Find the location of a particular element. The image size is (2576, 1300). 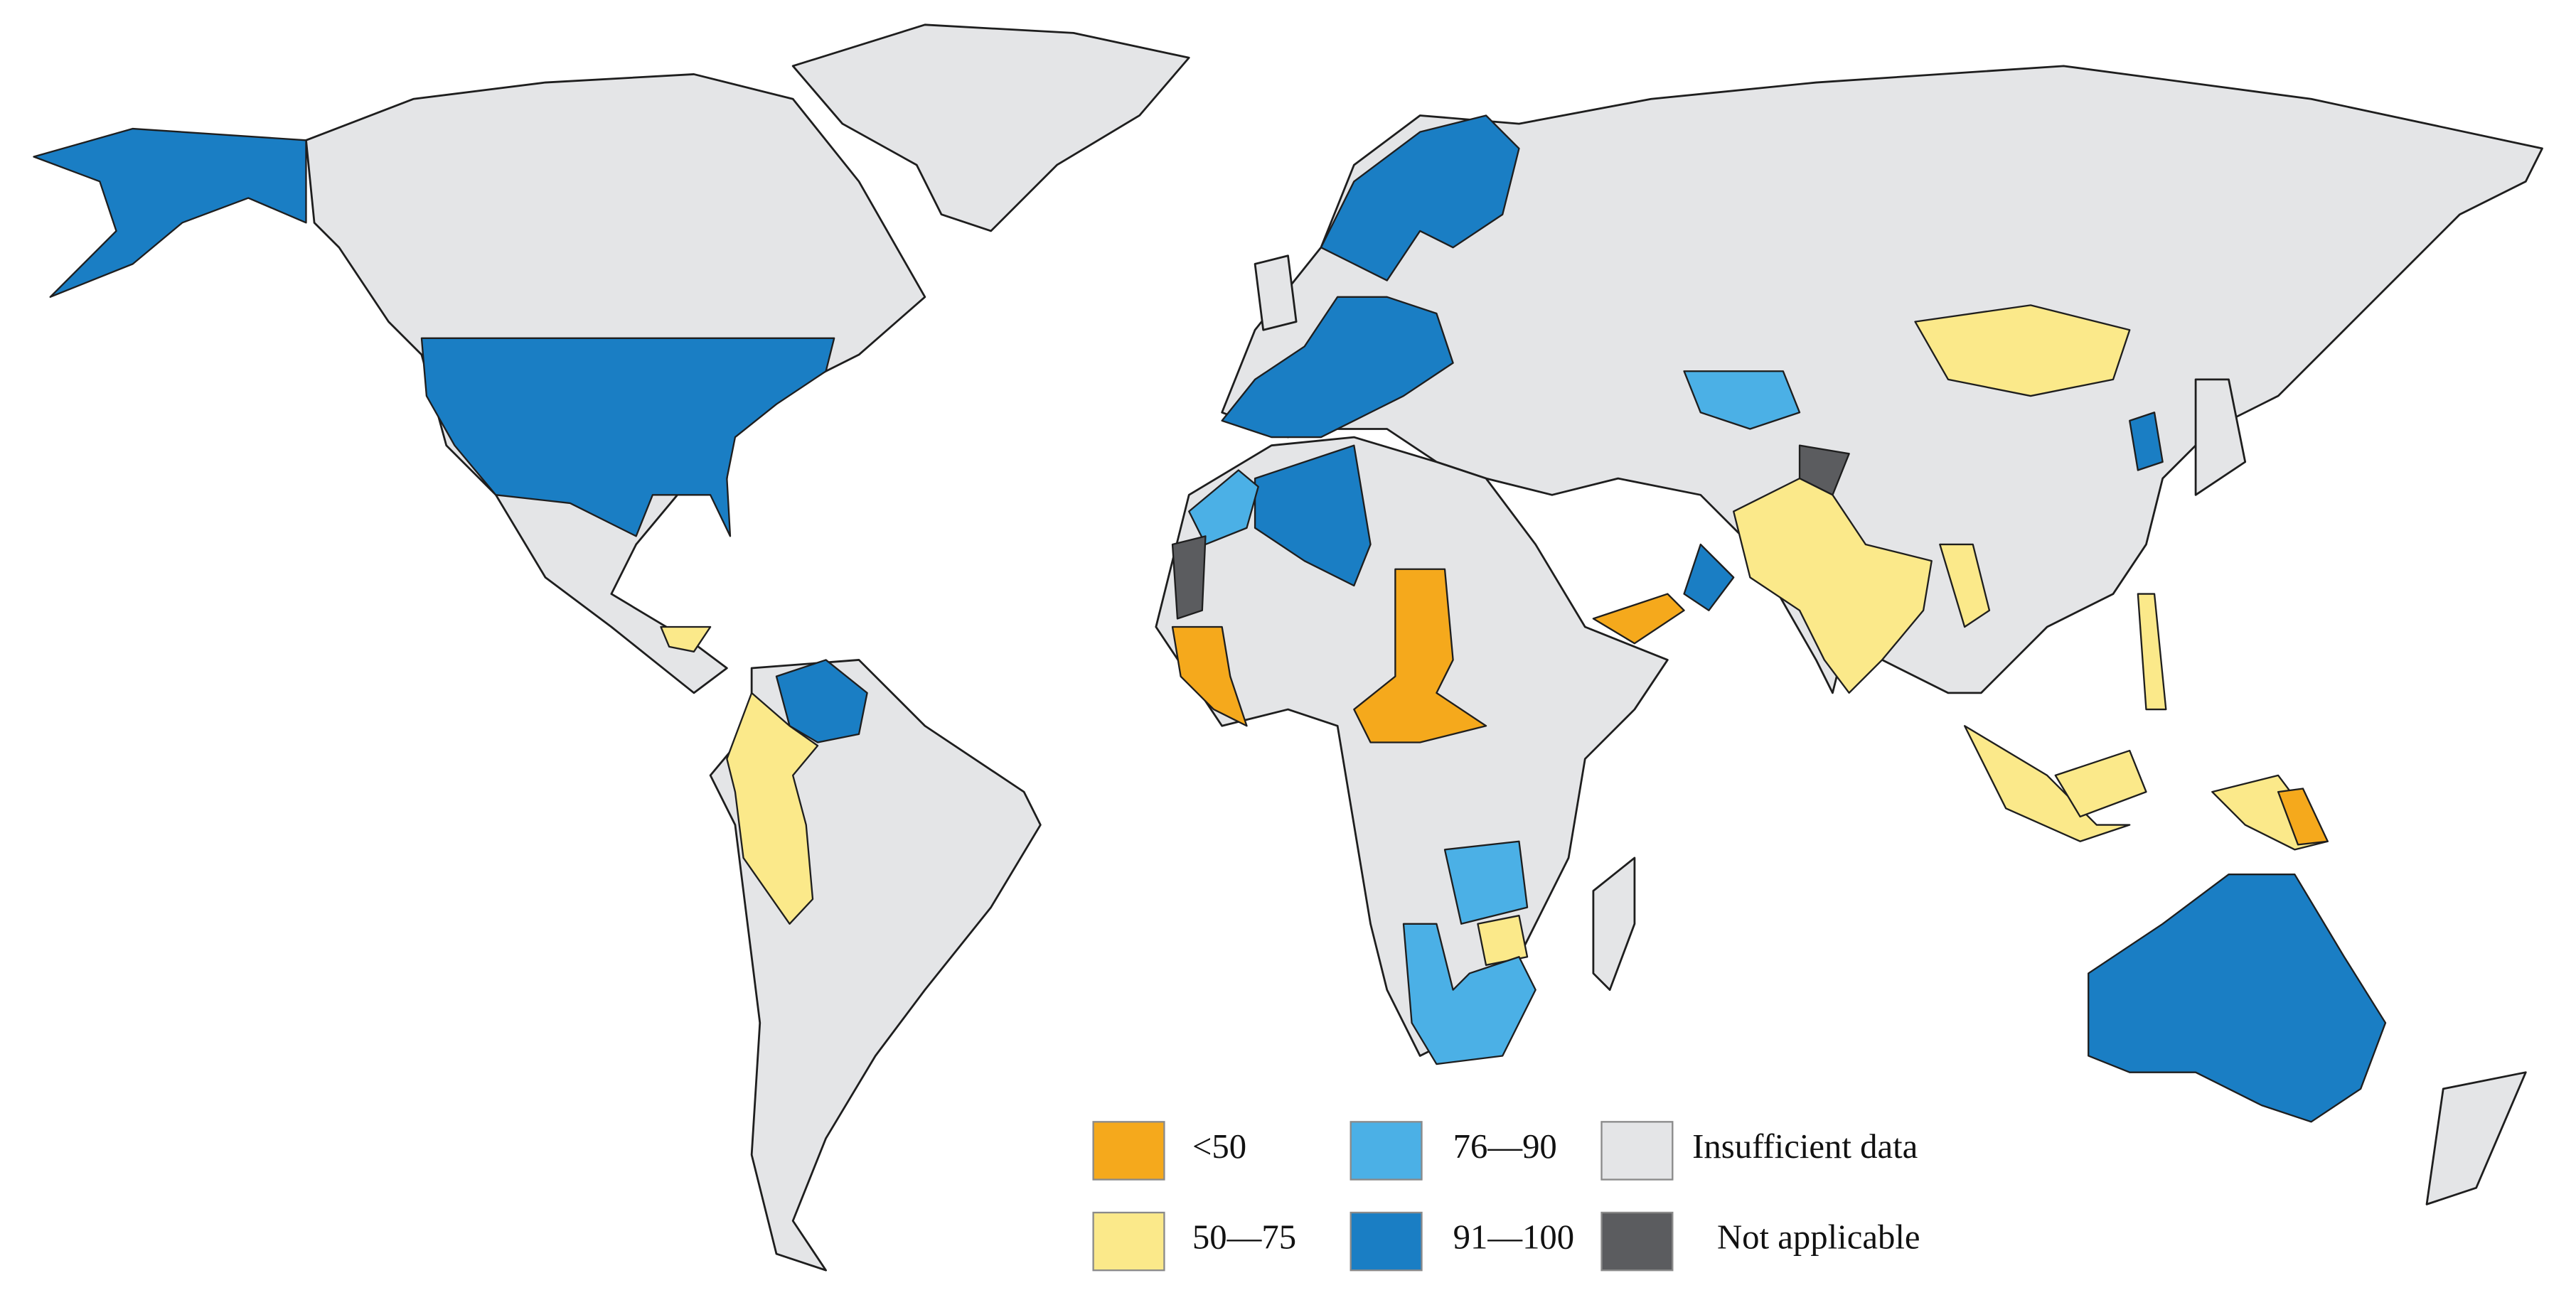

myanmar is located at coordinates (1965, 585).